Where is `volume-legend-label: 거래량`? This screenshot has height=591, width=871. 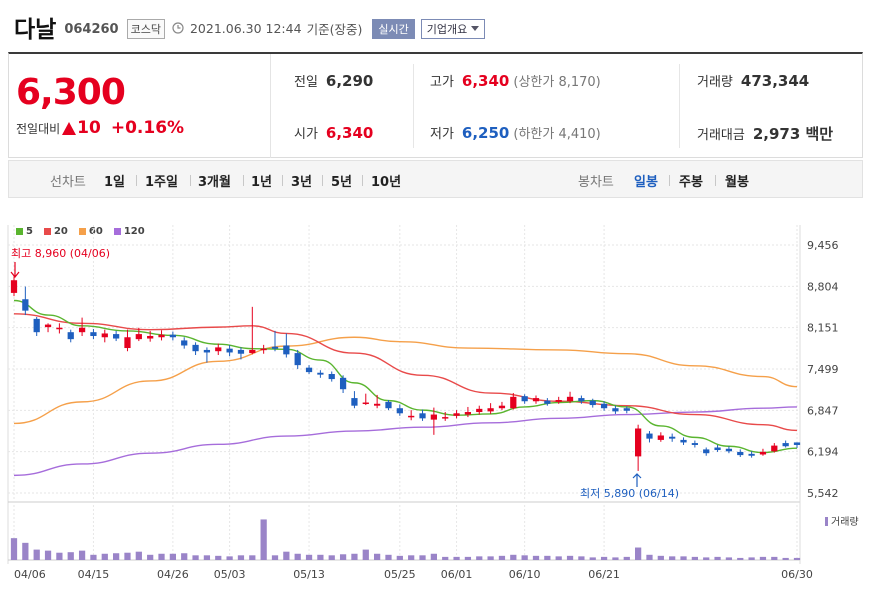 volume-legend-label: 거래량 is located at coordinates (845, 522).